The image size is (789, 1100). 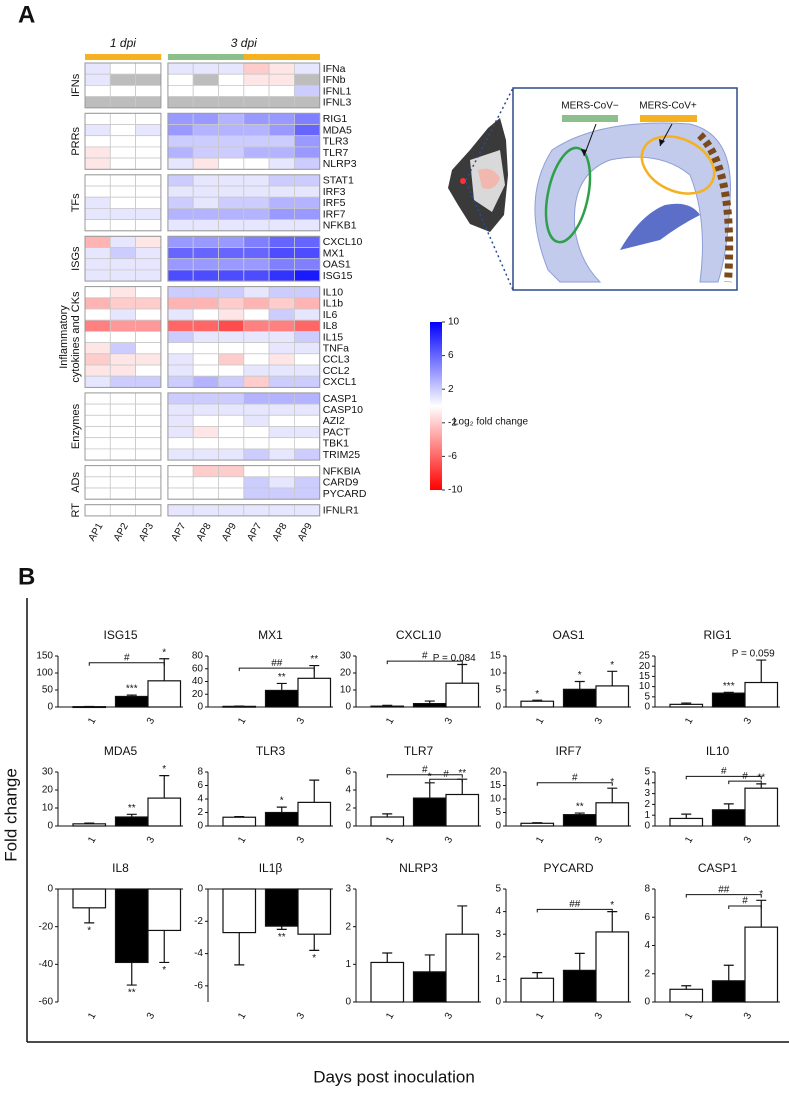 I want to click on panel-label: B, so click(x=26, y=576).